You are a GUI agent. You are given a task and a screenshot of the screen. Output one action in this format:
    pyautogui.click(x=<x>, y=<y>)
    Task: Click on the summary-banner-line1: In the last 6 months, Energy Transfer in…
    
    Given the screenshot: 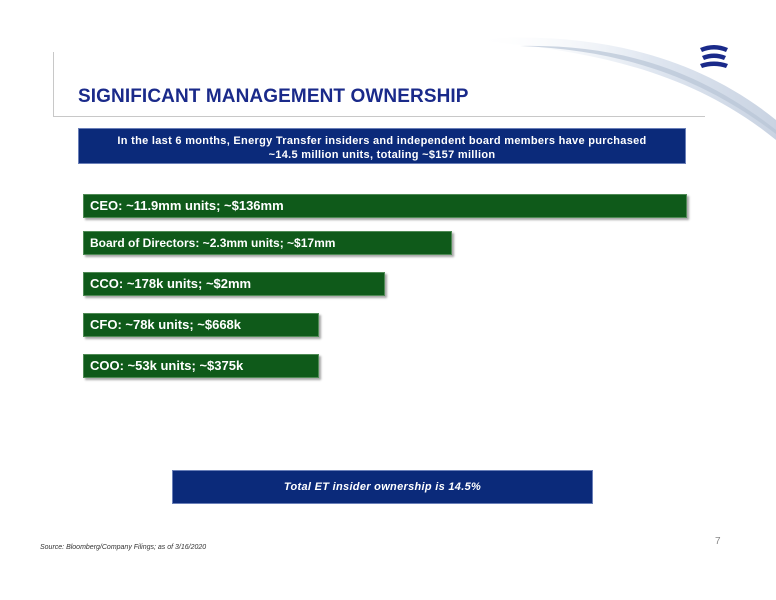 What is the action you would take?
    pyautogui.click(x=382, y=141)
    